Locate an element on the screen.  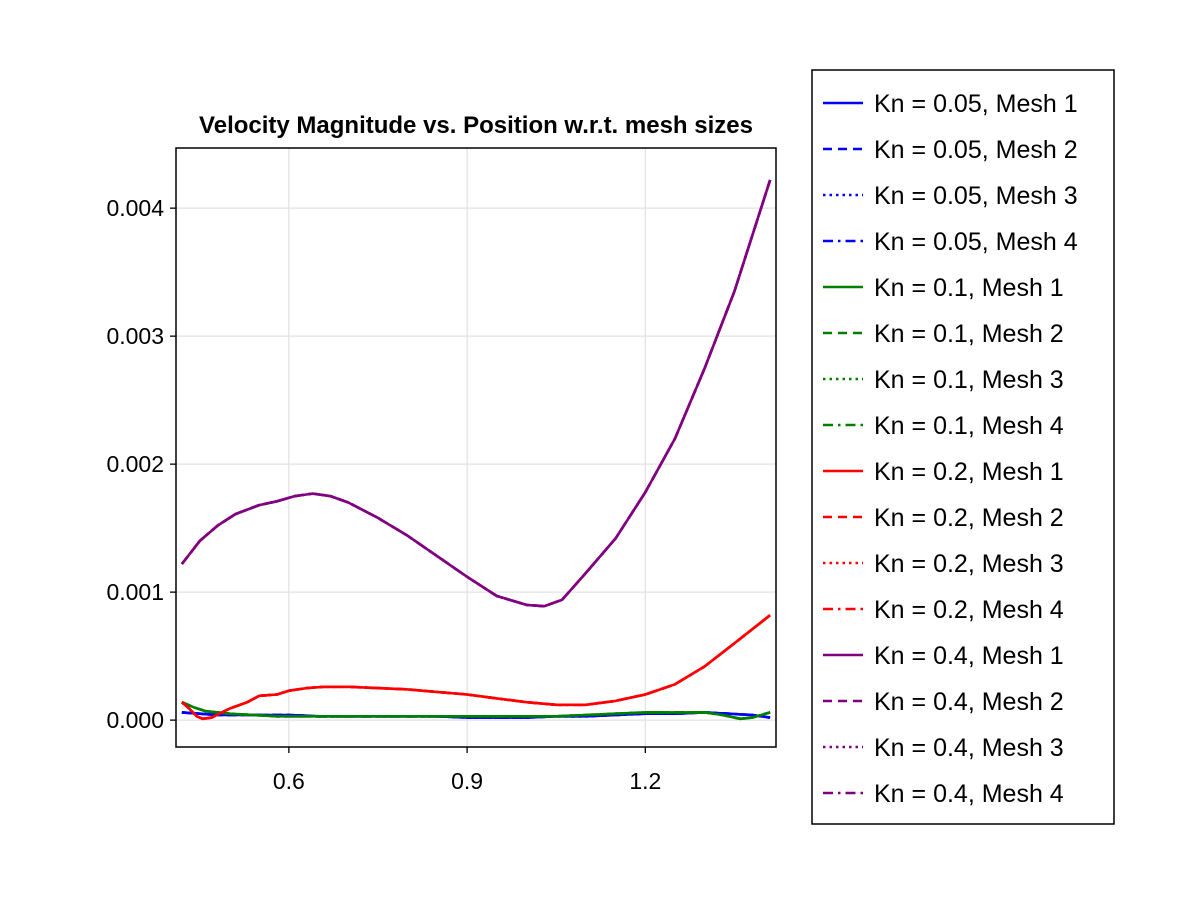
legend-label-0: Kn = 0.05, Mesh 1 is located at coordinates (976, 104).